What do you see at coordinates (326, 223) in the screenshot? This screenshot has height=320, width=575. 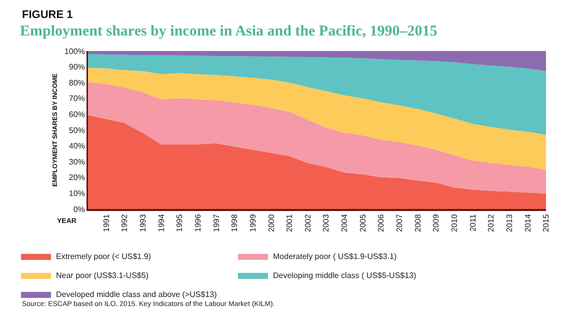 I see `x-tick-label: 2003` at bounding box center [326, 223].